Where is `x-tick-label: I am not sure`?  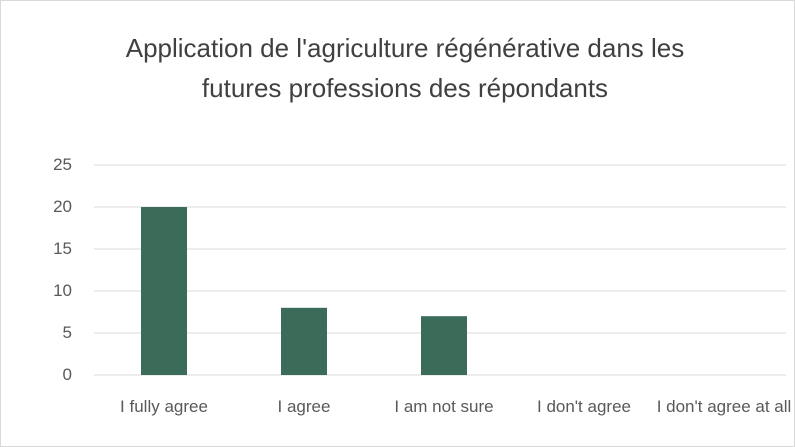
x-tick-label: I am not sure is located at coordinates (444, 406).